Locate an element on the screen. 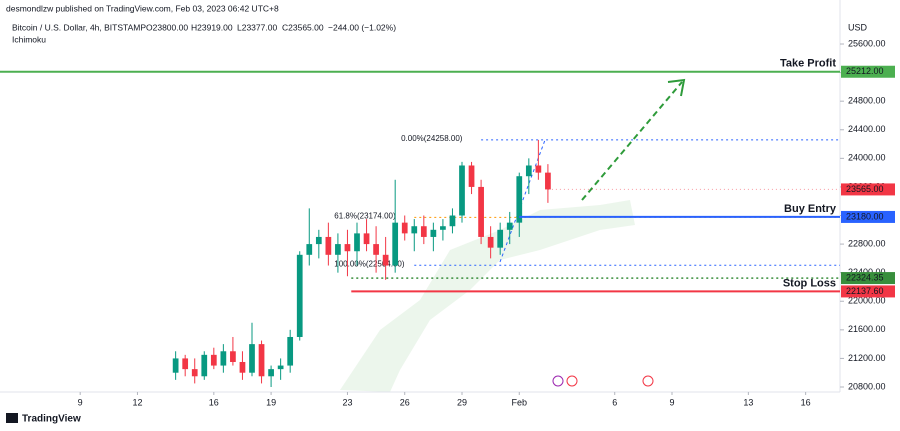 This screenshot has width=900, height=431. footer-logo: TradingView is located at coordinates (51, 419).